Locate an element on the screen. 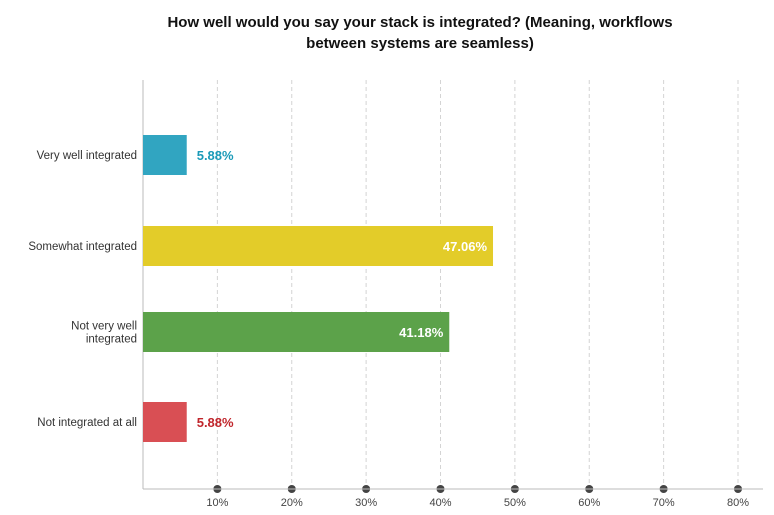 This screenshot has height=515, width=774. x-tick-label: 10% is located at coordinates (217, 503).